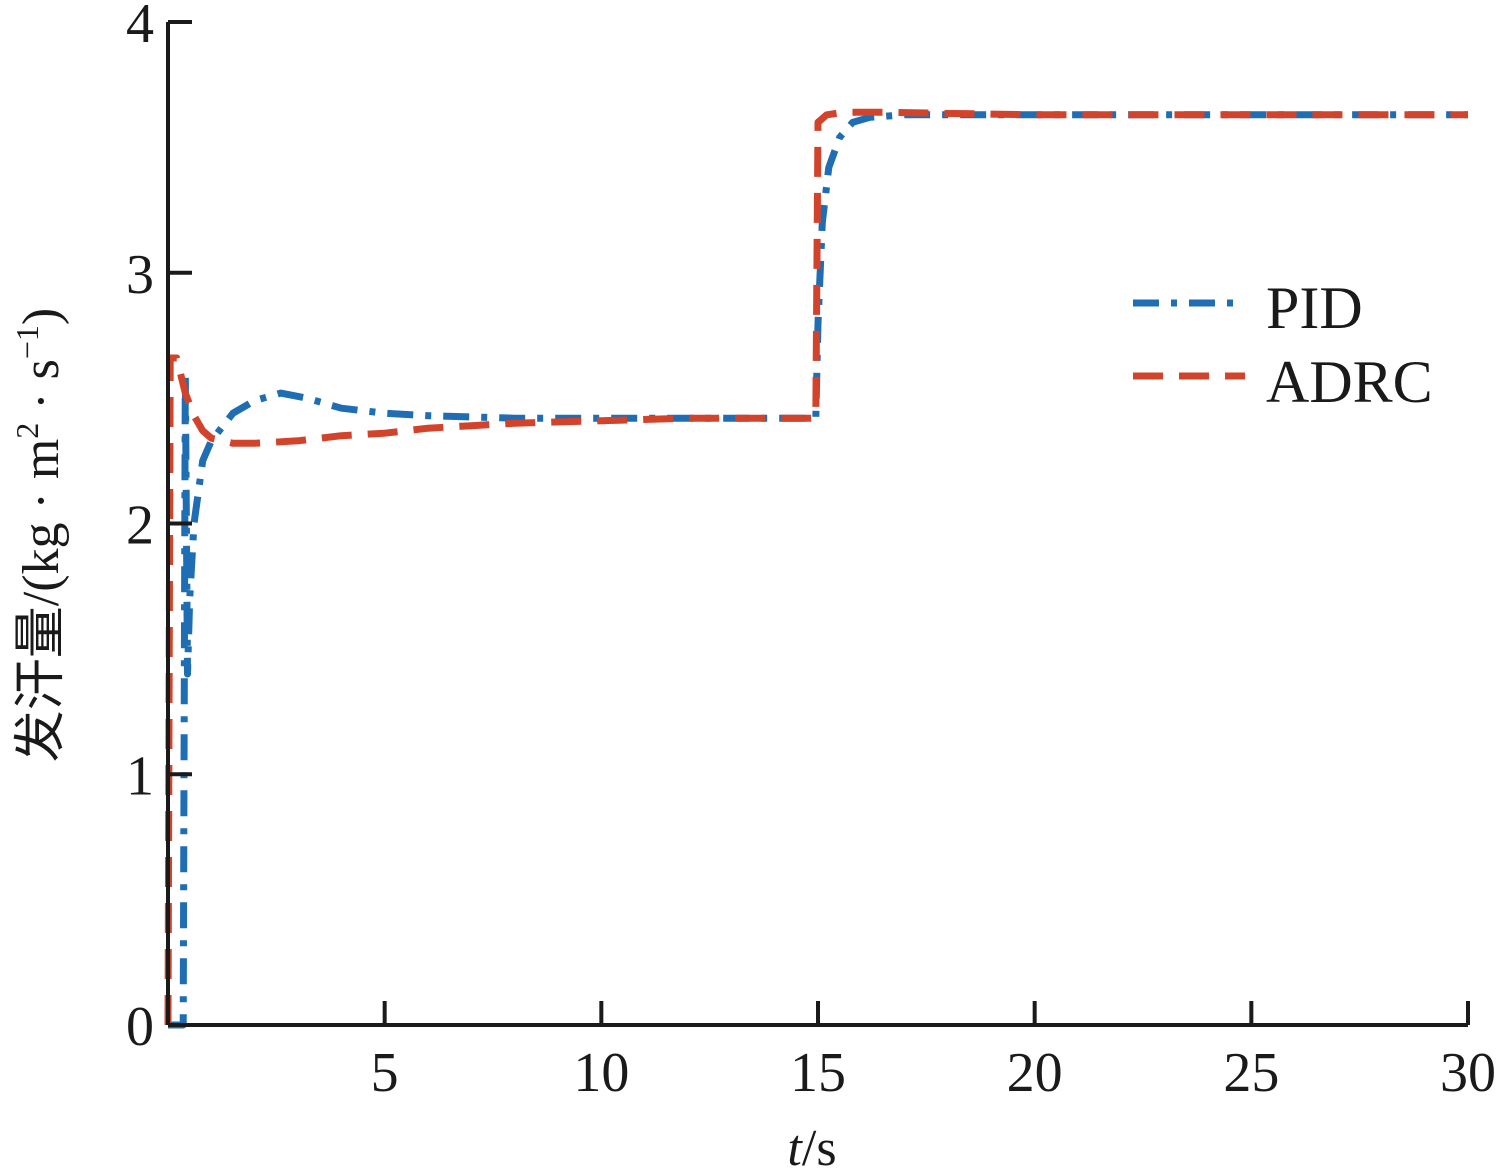 The image size is (1500, 1170). Describe the element at coordinates (41, 601) in the screenshot. I see `y-axis-label-main: 发汗量/(kg · m` at that location.